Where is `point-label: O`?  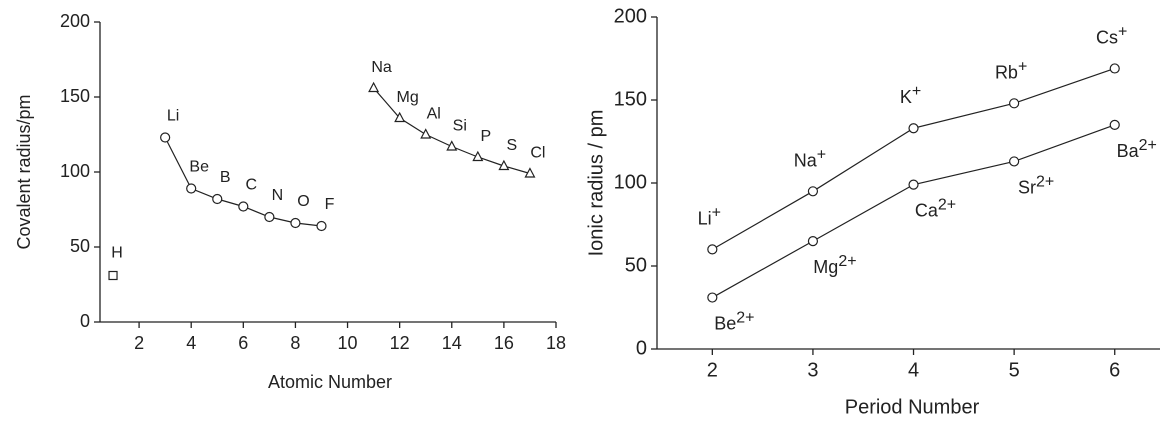
point-label: O is located at coordinates (303, 201).